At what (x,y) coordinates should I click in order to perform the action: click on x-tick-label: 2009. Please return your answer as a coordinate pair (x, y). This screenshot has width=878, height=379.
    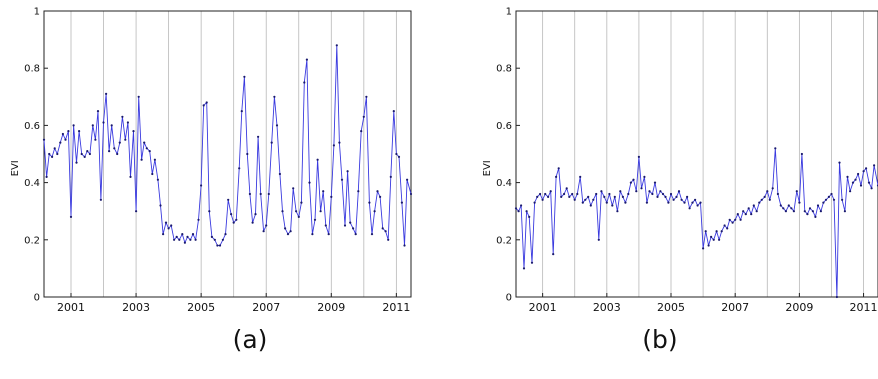
    Looking at the image, I should click on (799, 307).